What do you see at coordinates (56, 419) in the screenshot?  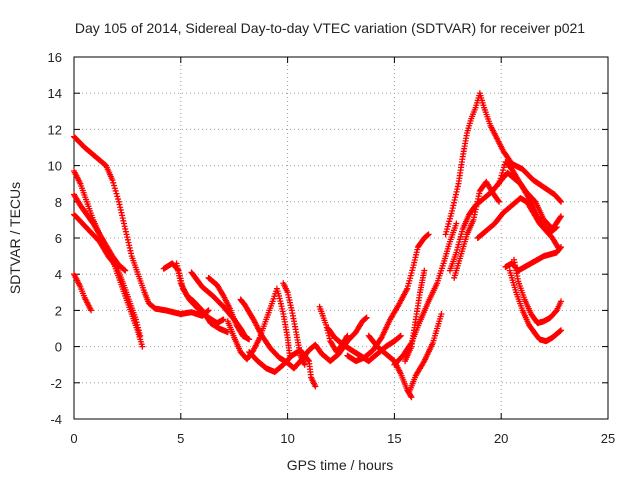 I see `y-tick-label: -4` at bounding box center [56, 419].